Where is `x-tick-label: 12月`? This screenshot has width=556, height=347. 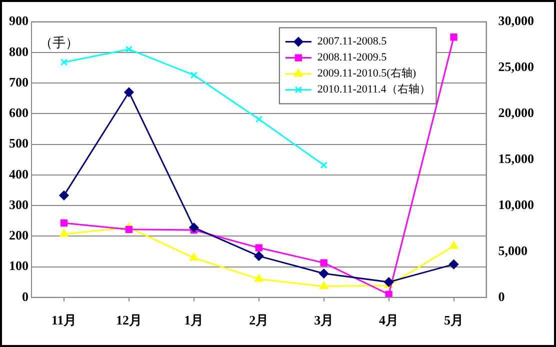 x-tick-label: 12月 is located at coordinates (129, 320).